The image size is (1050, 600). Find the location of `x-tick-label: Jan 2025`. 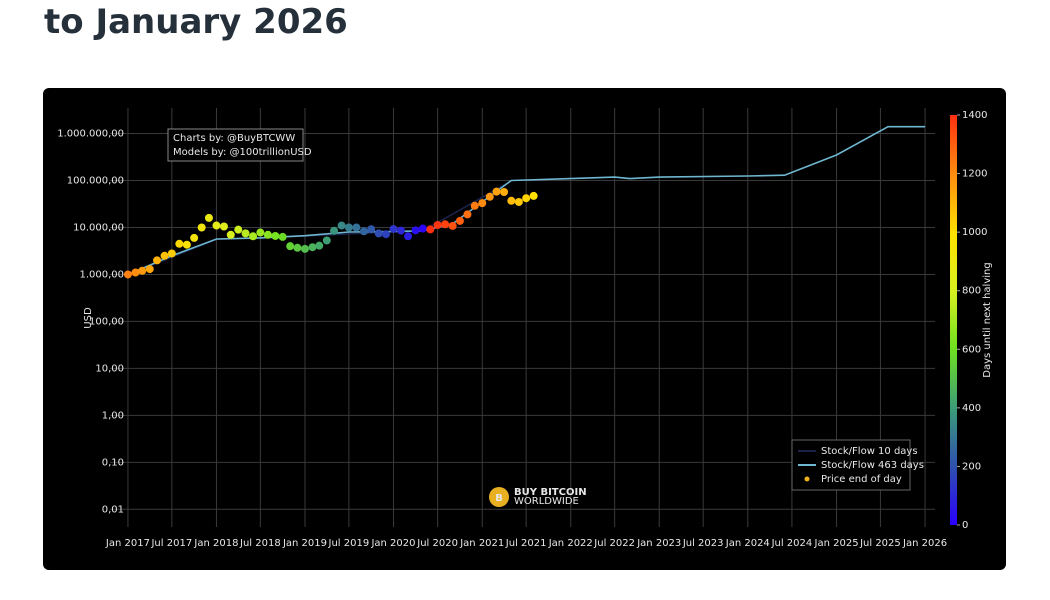

x-tick-label: Jan 2025 is located at coordinates (836, 543).